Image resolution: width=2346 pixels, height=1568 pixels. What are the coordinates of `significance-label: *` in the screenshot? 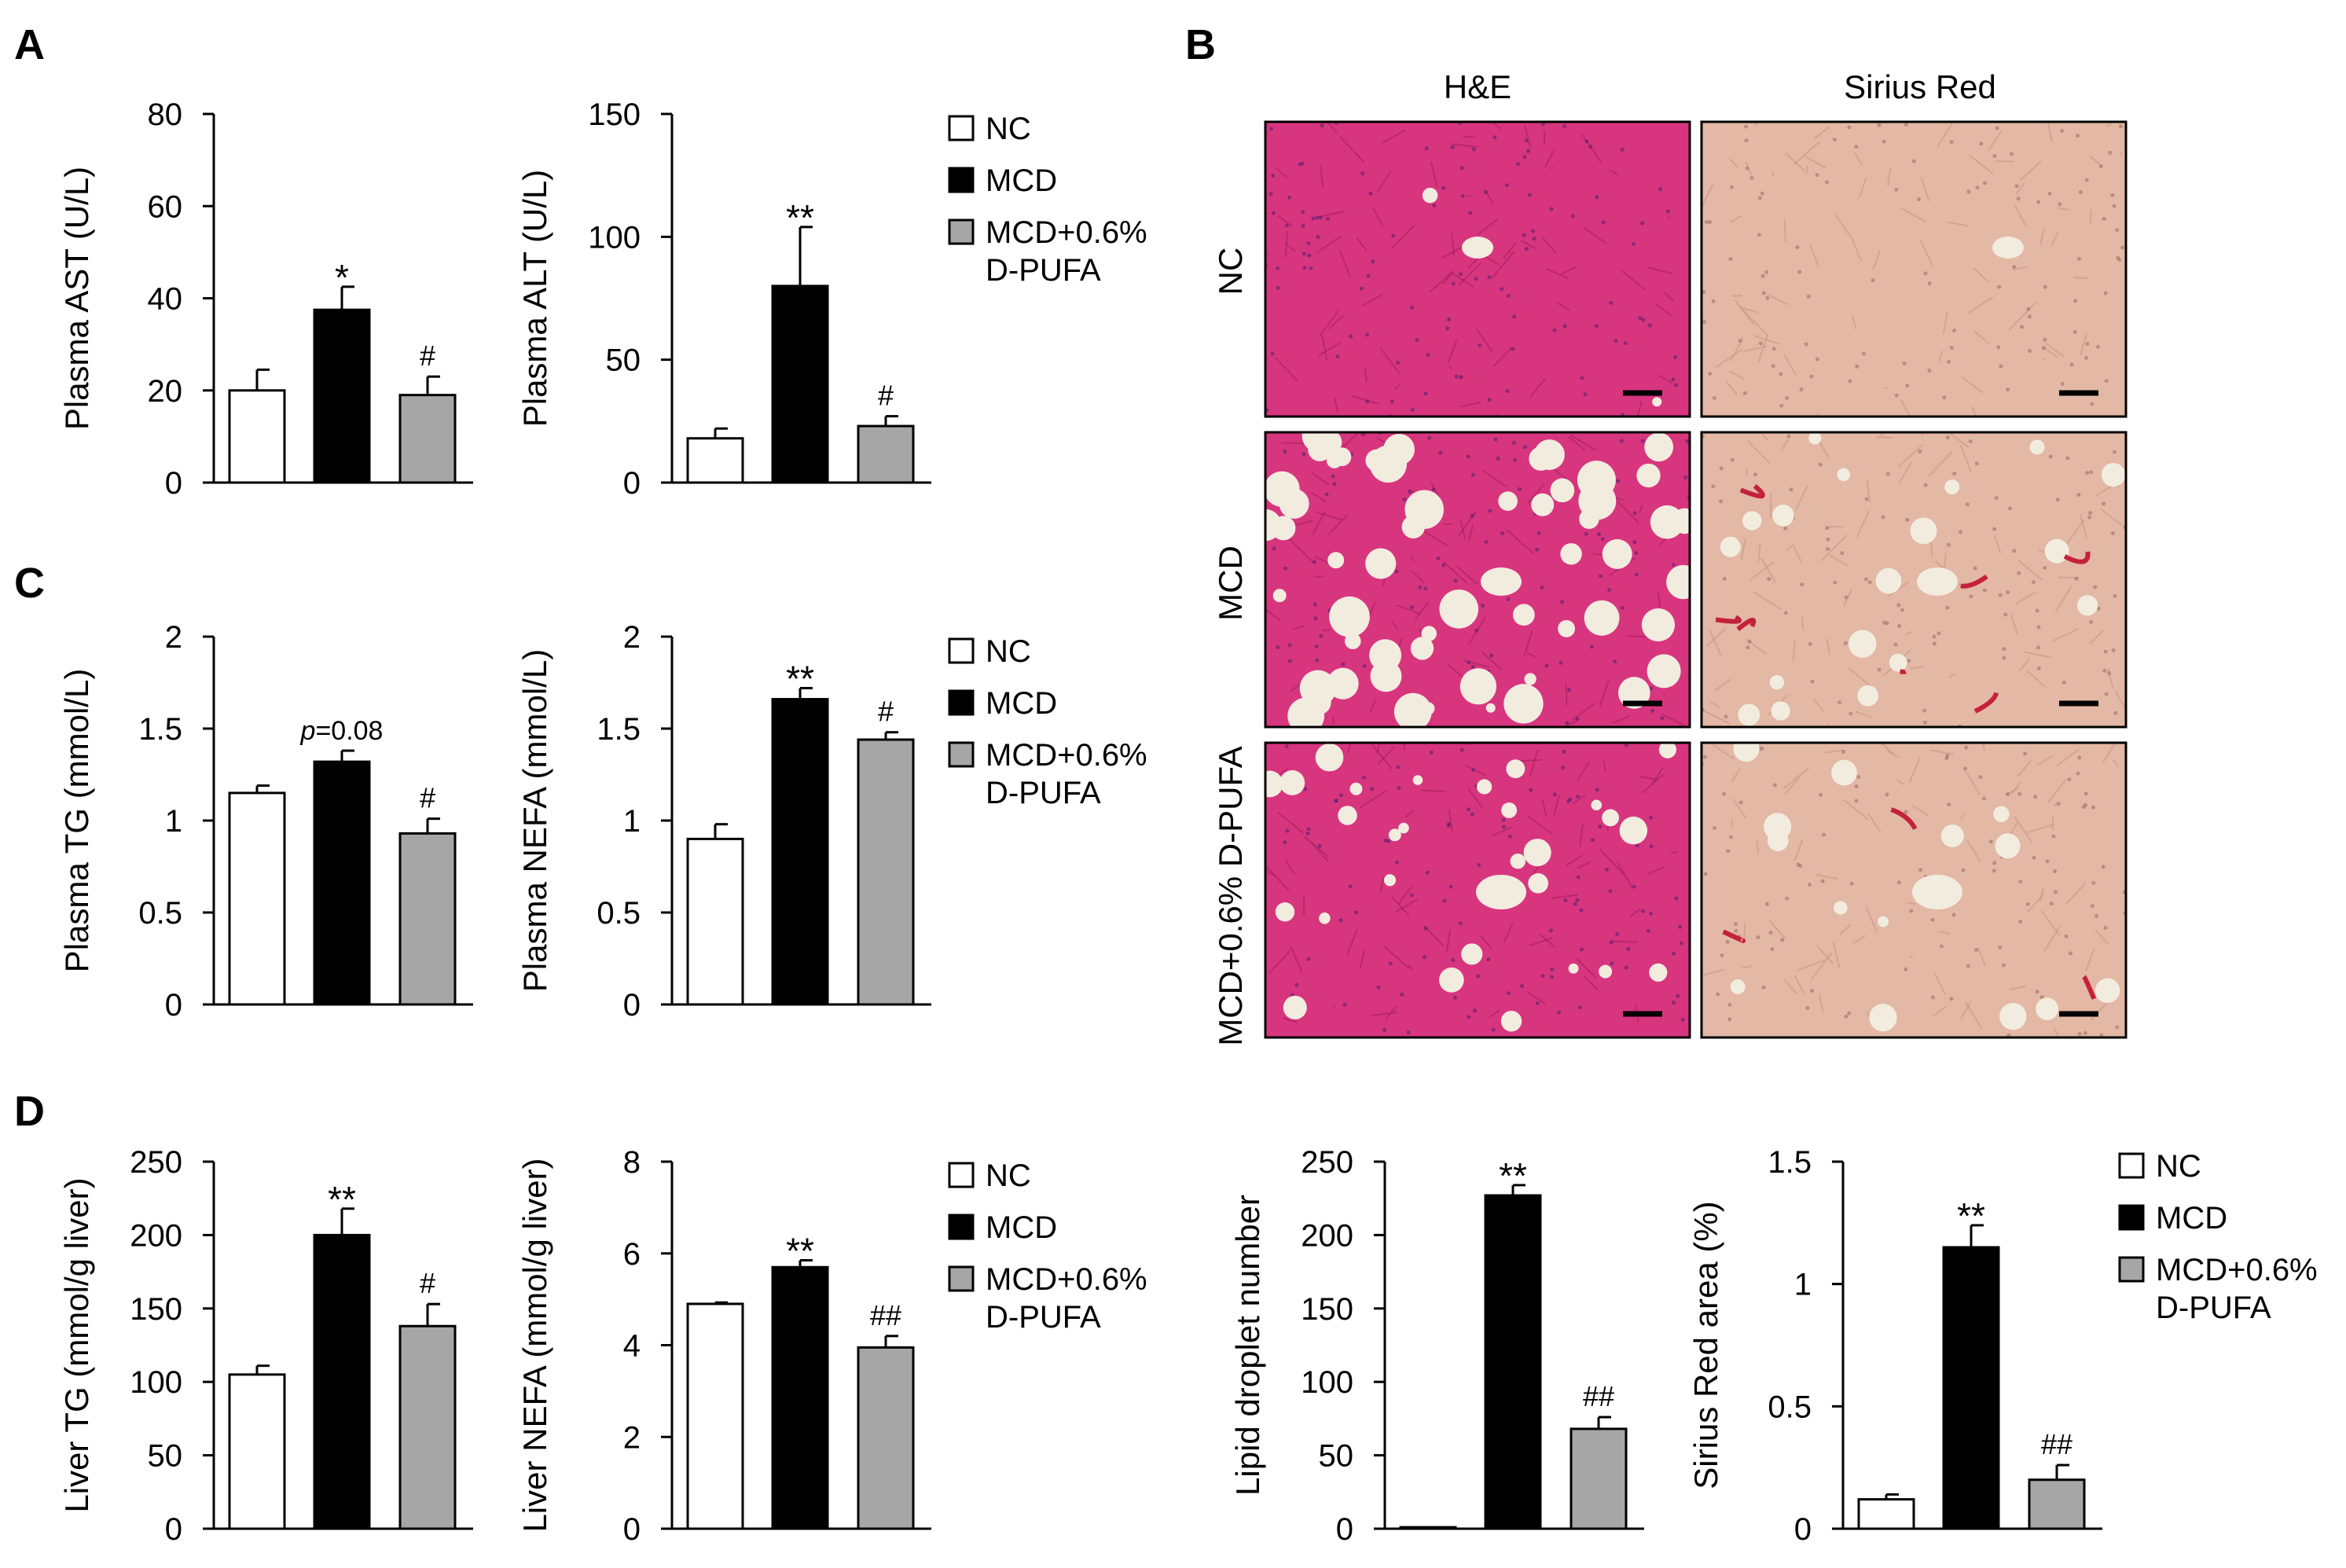 It's located at (342, 277).